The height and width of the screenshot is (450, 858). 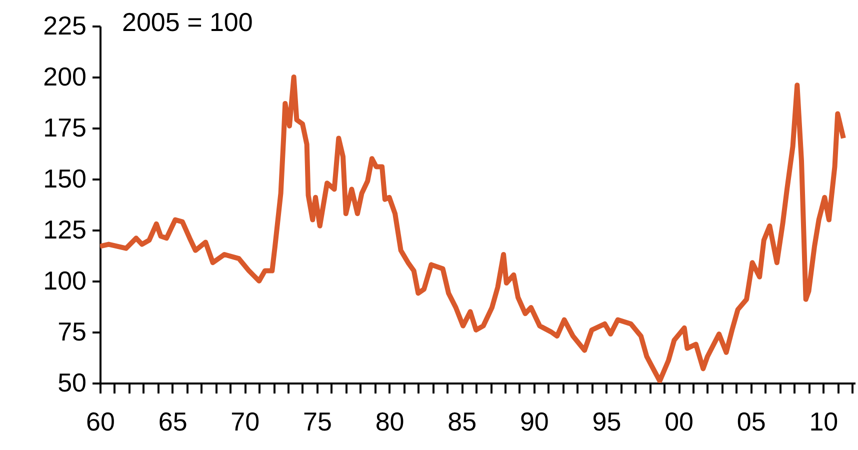 I want to click on x-tick-label: 90, so click(x=534, y=421).